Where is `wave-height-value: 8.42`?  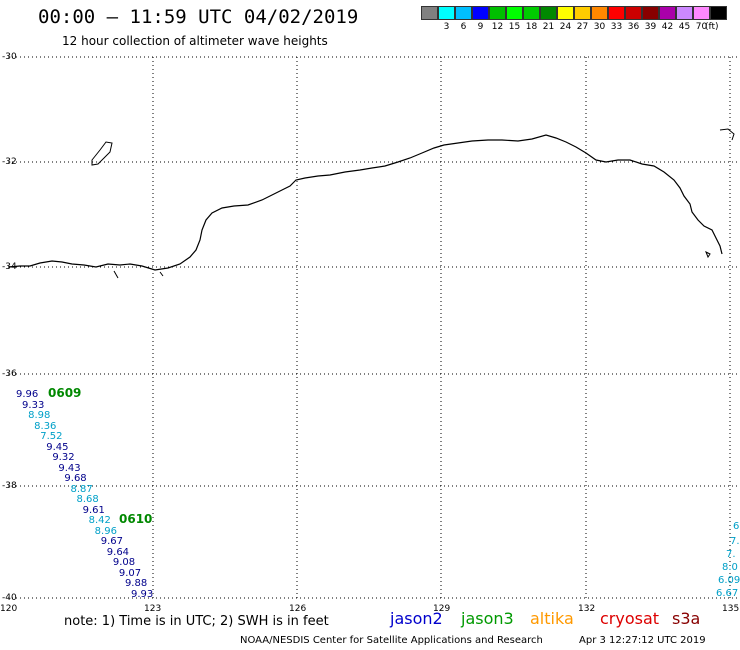
wave-height-value: 8.42 is located at coordinates (99, 521).